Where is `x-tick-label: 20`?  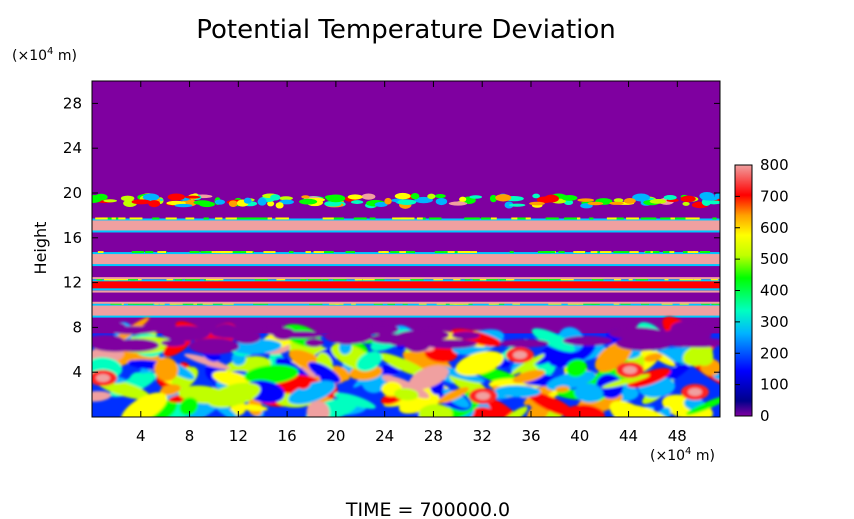
x-tick-label: 20 is located at coordinates (335, 436).